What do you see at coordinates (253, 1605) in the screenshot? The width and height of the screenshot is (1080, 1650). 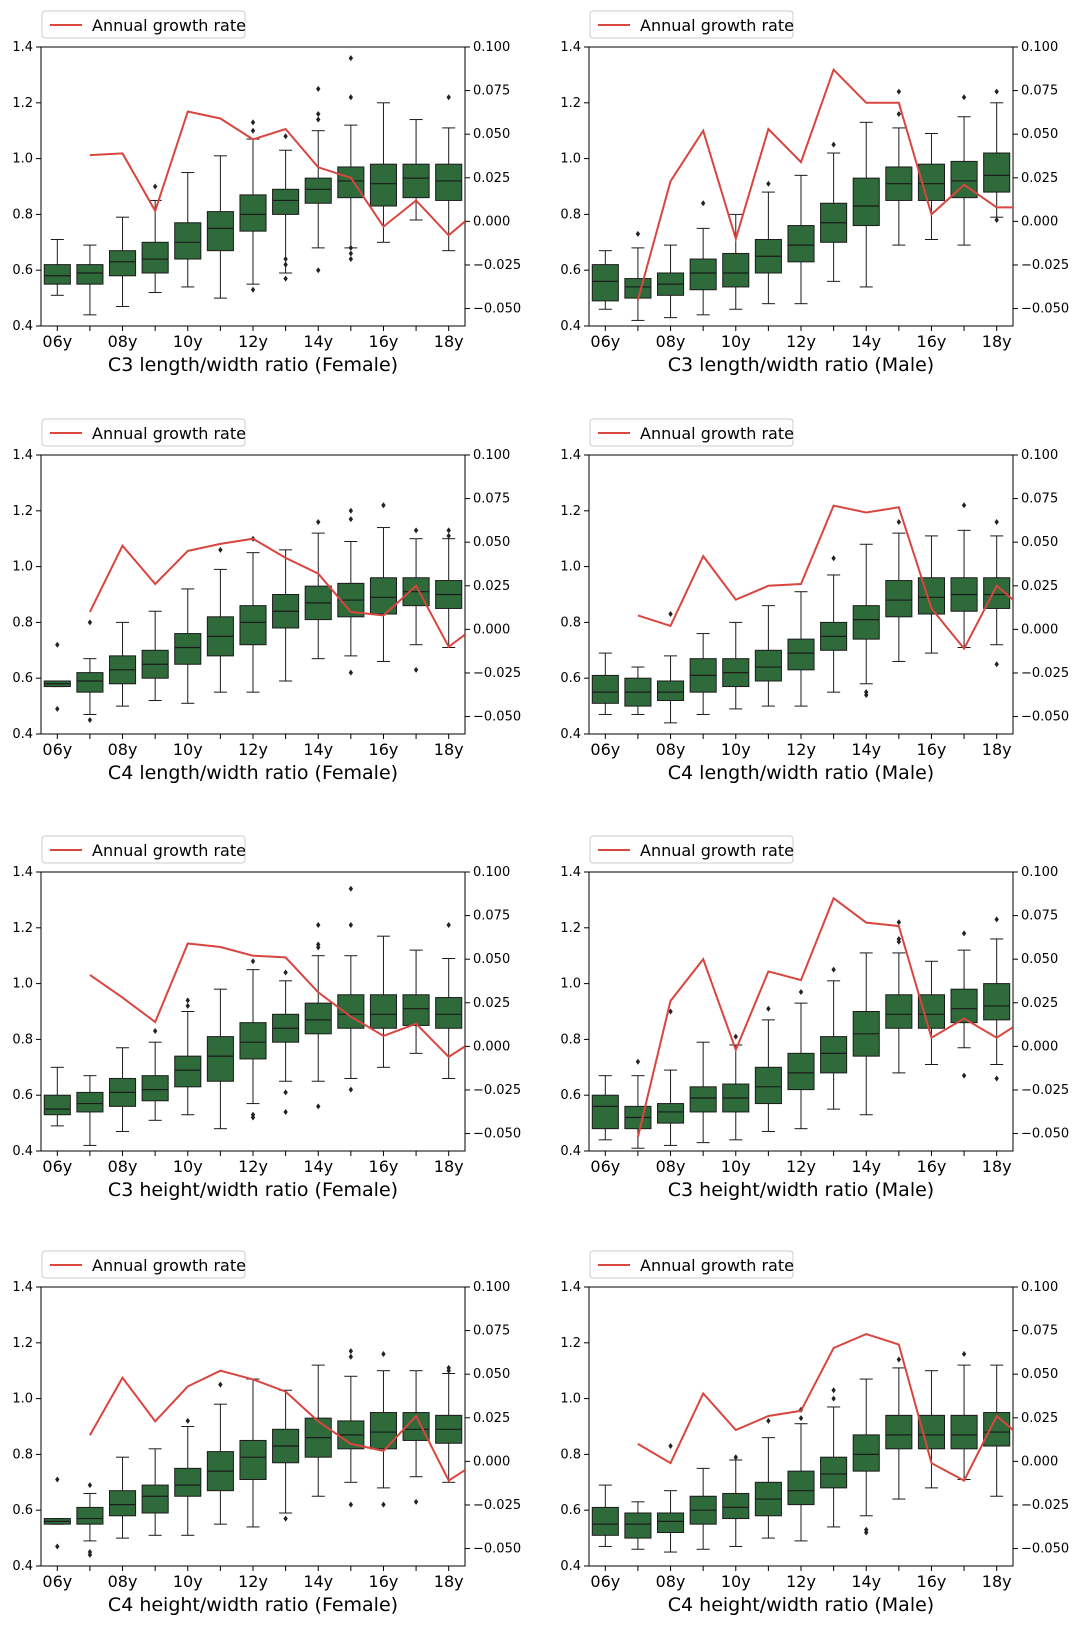 I see `chart-caption: C4 height/width ratio (Female)` at bounding box center [253, 1605].